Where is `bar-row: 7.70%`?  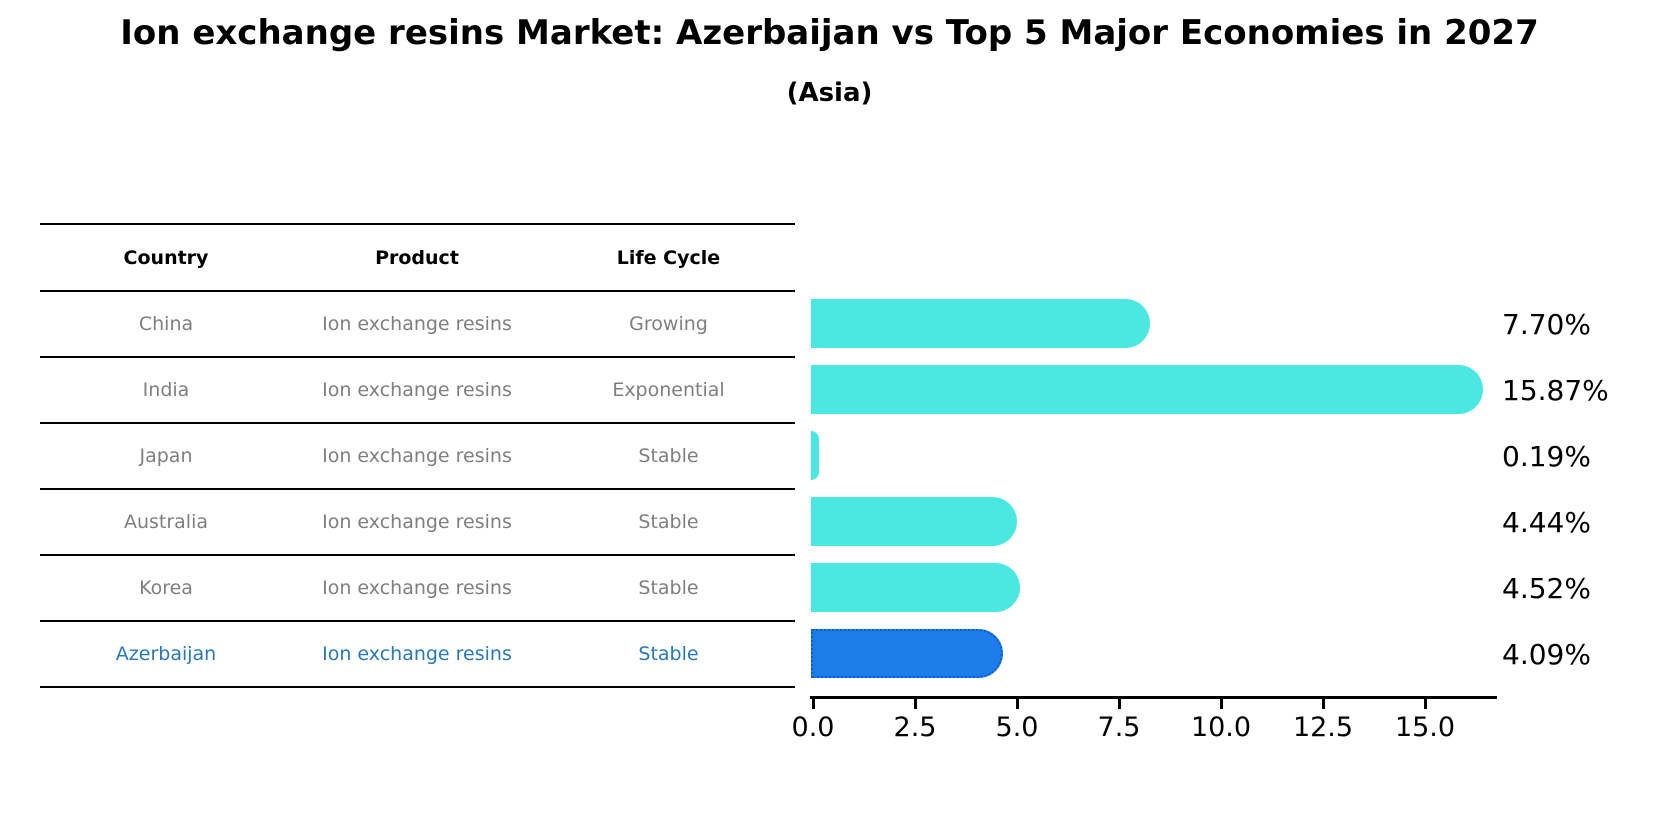 bar-row: 7.70% is located at coordinates (1235, 323).